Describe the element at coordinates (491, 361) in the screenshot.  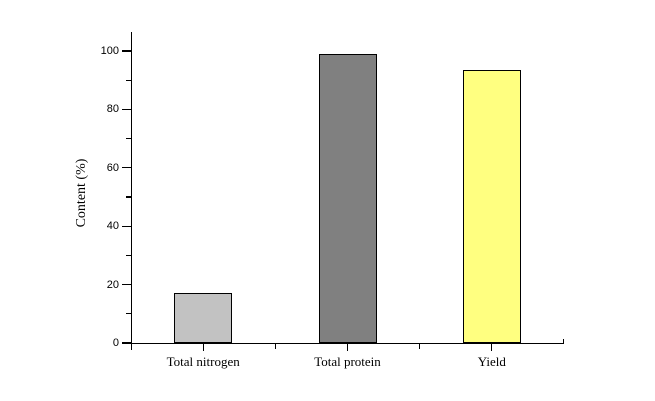
I see `x-axis-category-label: Yield` at that location.